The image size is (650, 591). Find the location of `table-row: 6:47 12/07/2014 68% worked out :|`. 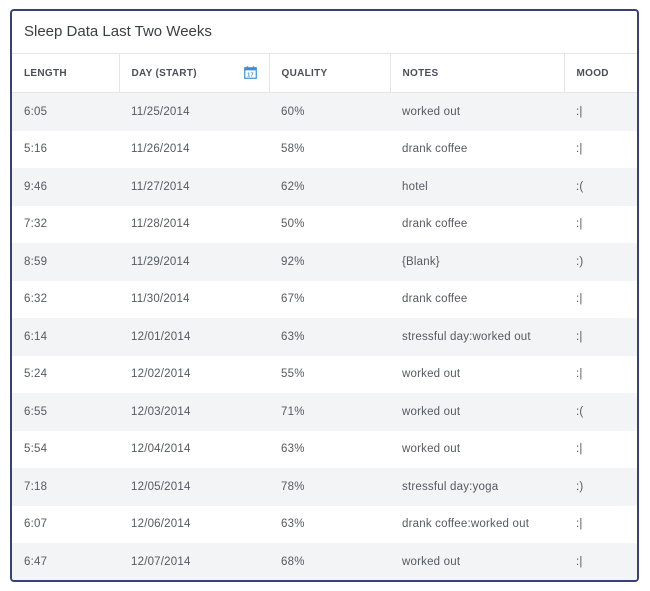

table-row: 6:47 12/07/2014 68% worked out :| is located at coordinates (324, 561).